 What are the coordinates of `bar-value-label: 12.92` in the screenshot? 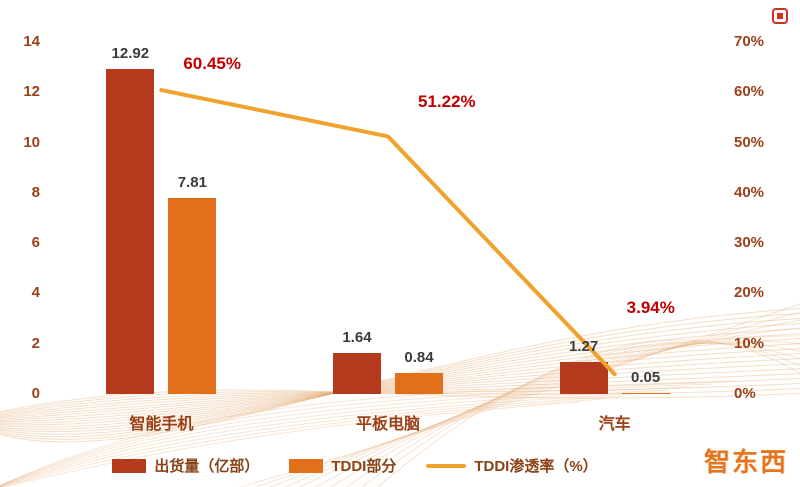 It's located at (130, 54).